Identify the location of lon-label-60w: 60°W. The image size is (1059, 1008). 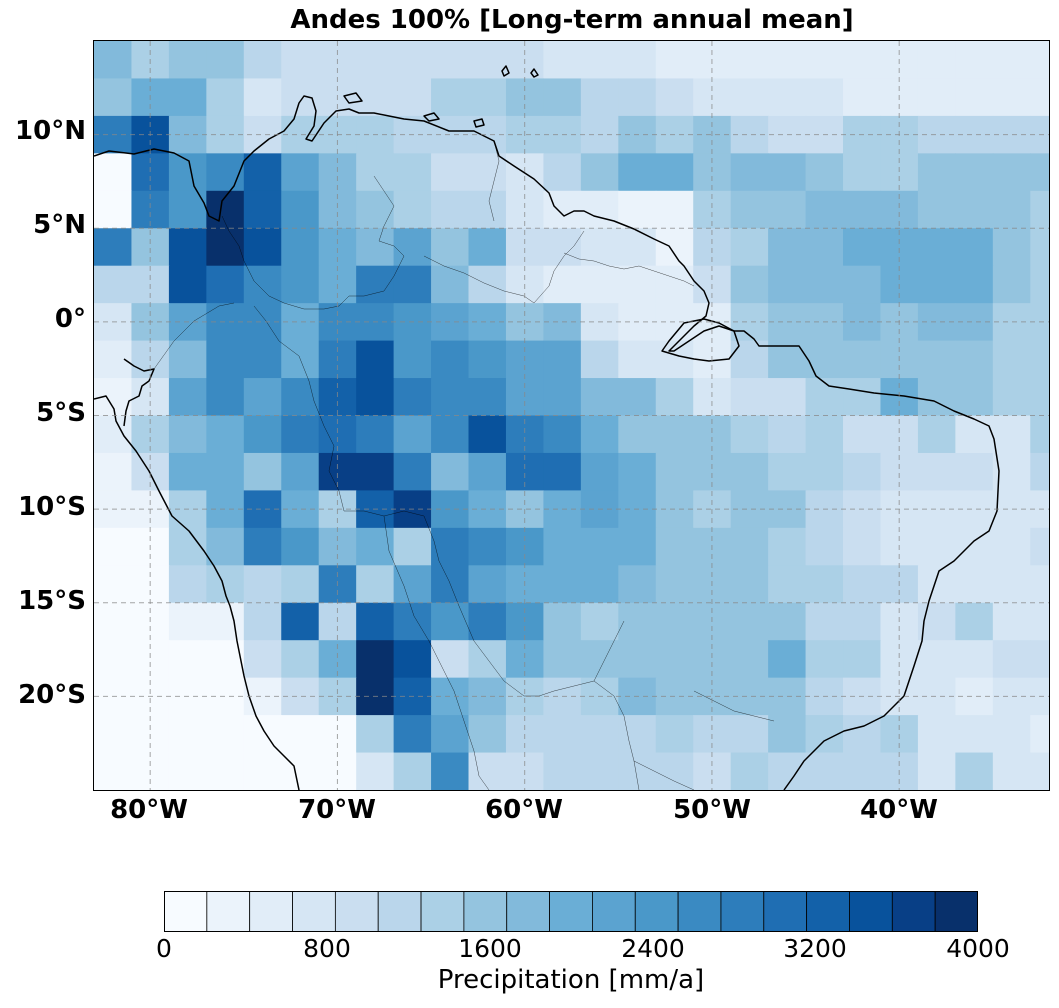
(524, 810).